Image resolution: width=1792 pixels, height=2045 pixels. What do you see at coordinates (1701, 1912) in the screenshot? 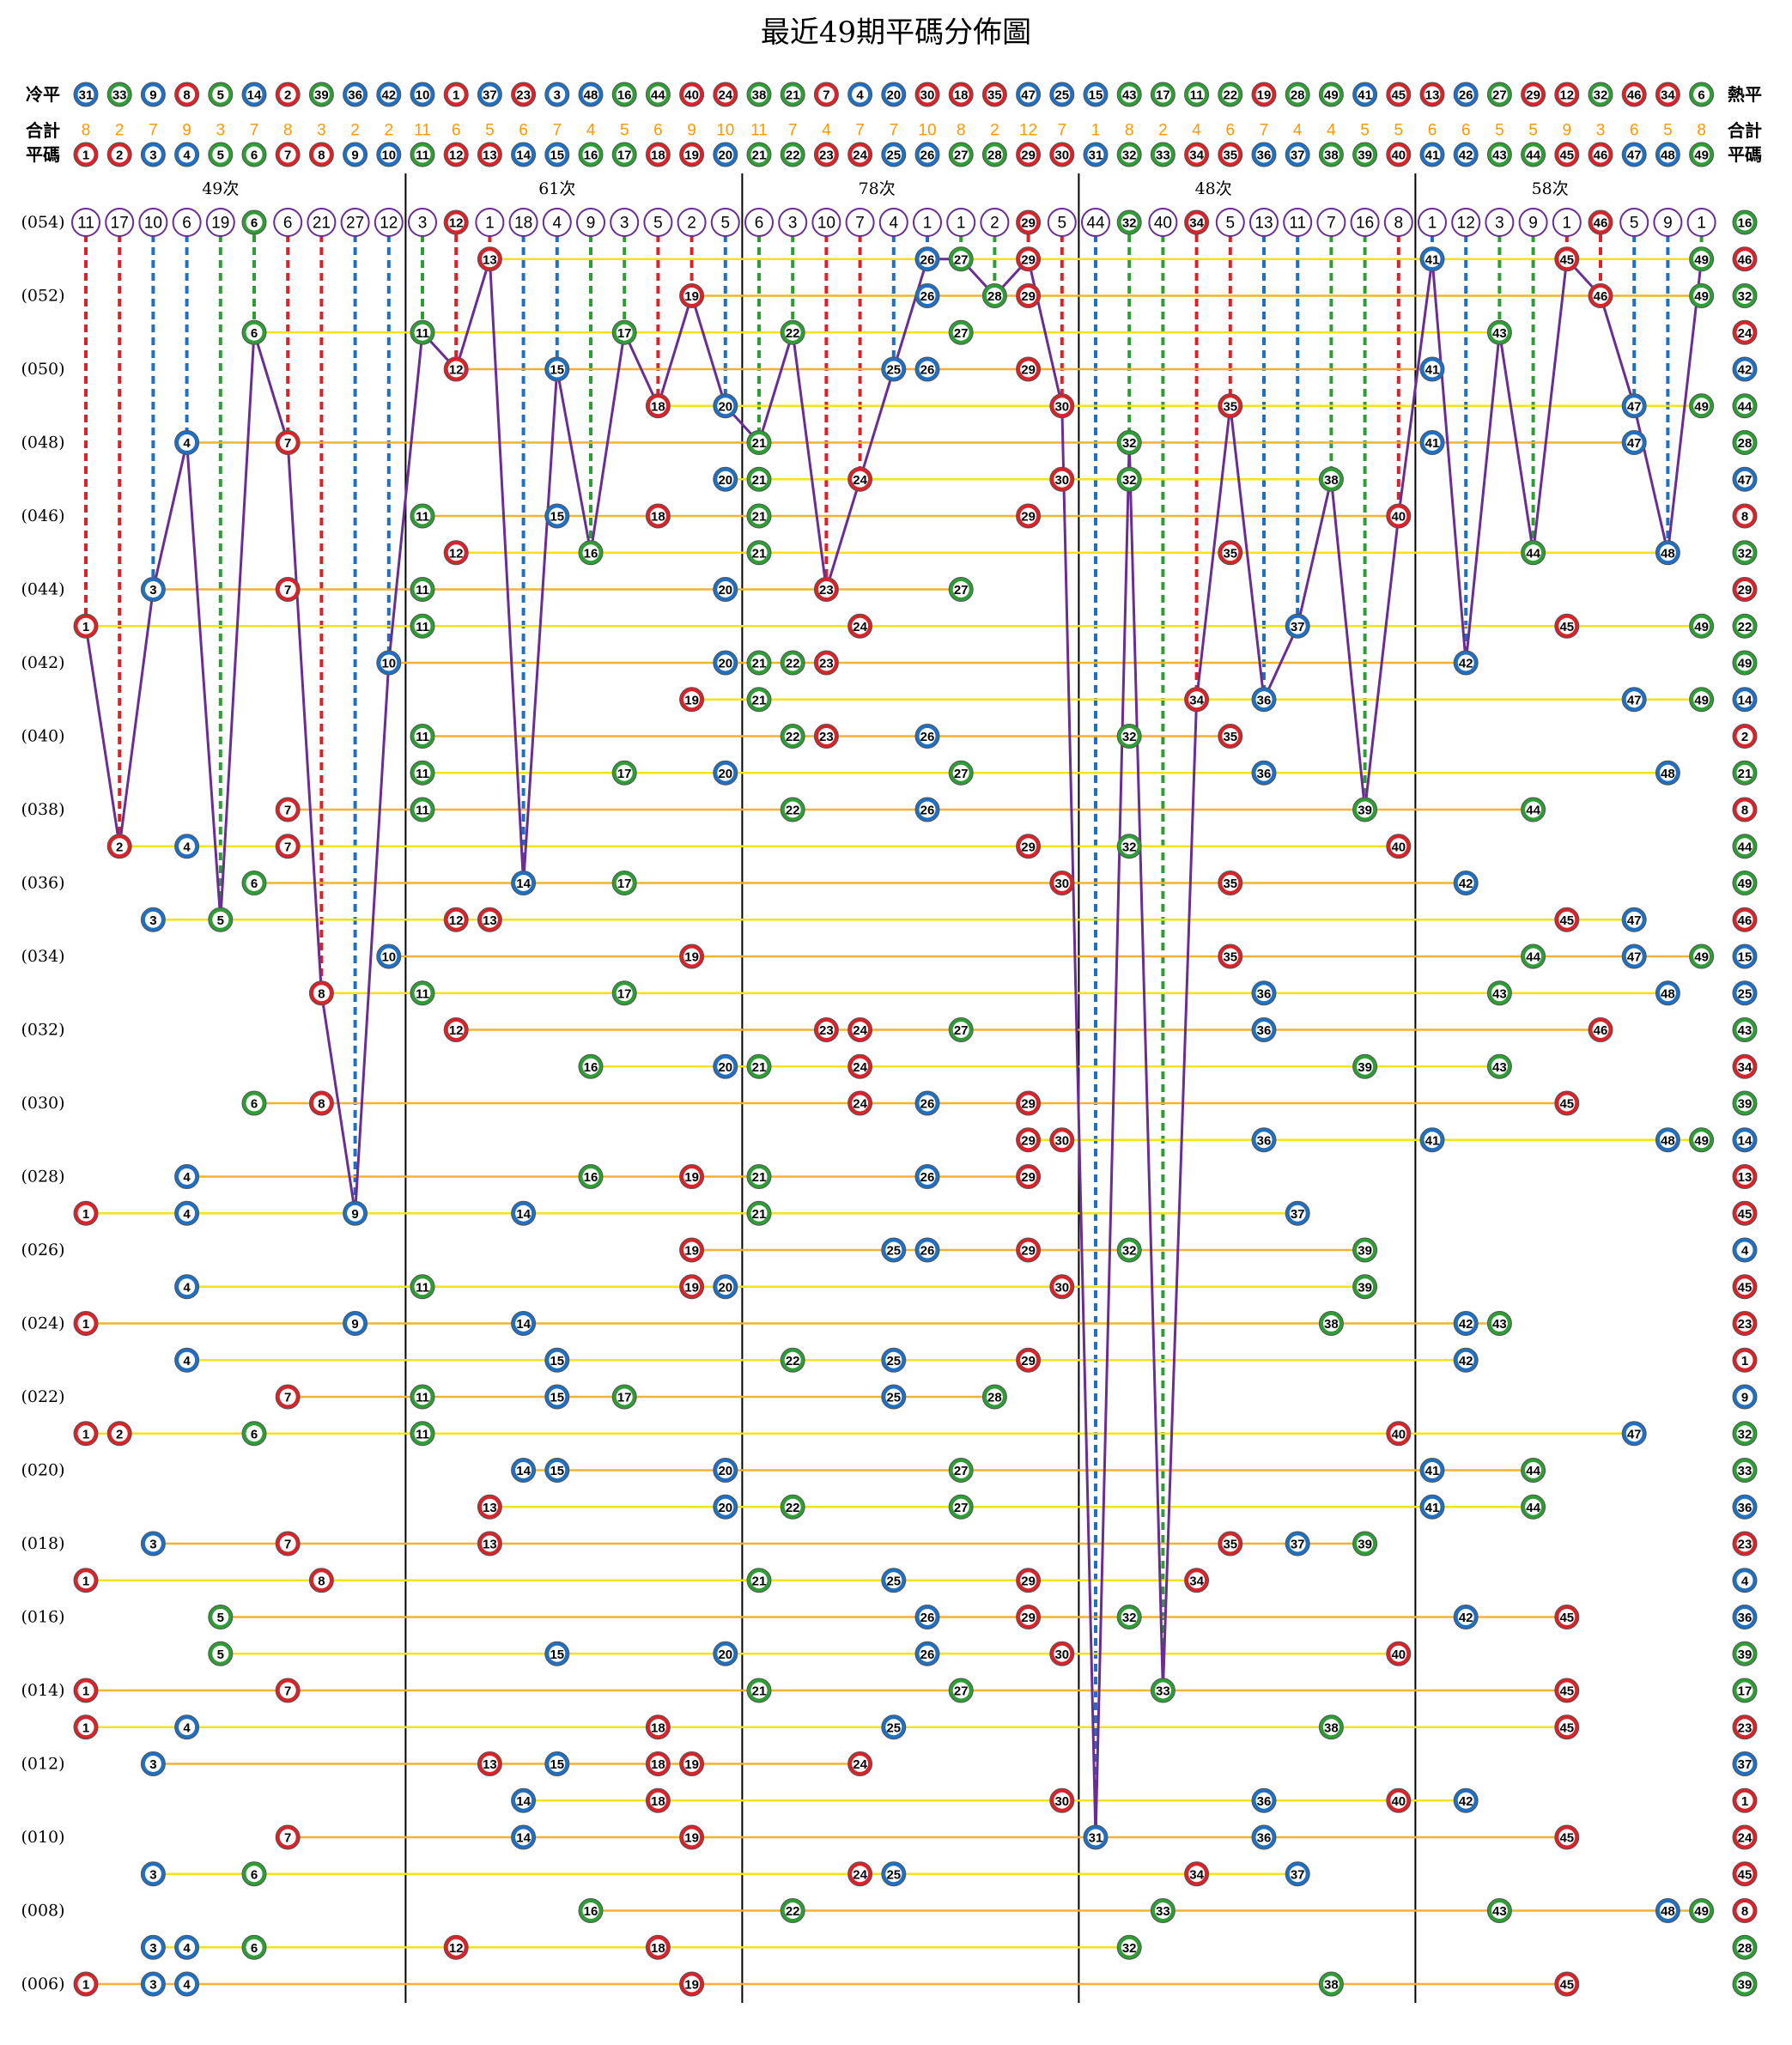
I see `svg-text: 49` at bounding box center [1701, 1912].